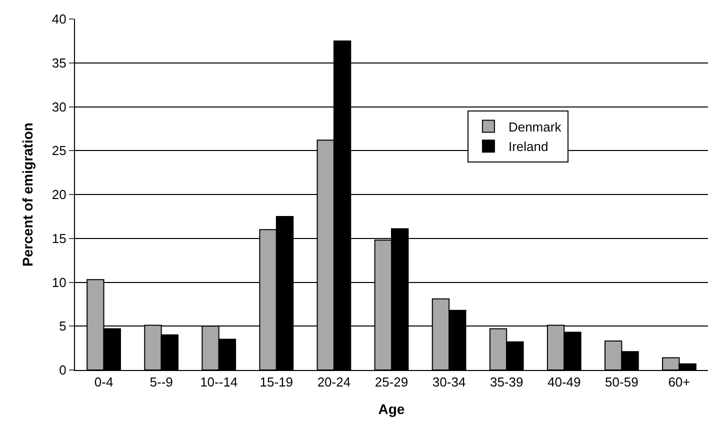  What do you see at coordinates (334, 382) in the screenshot?
I see `x-tick-label: 20-24` at bounding box center [334, 382].